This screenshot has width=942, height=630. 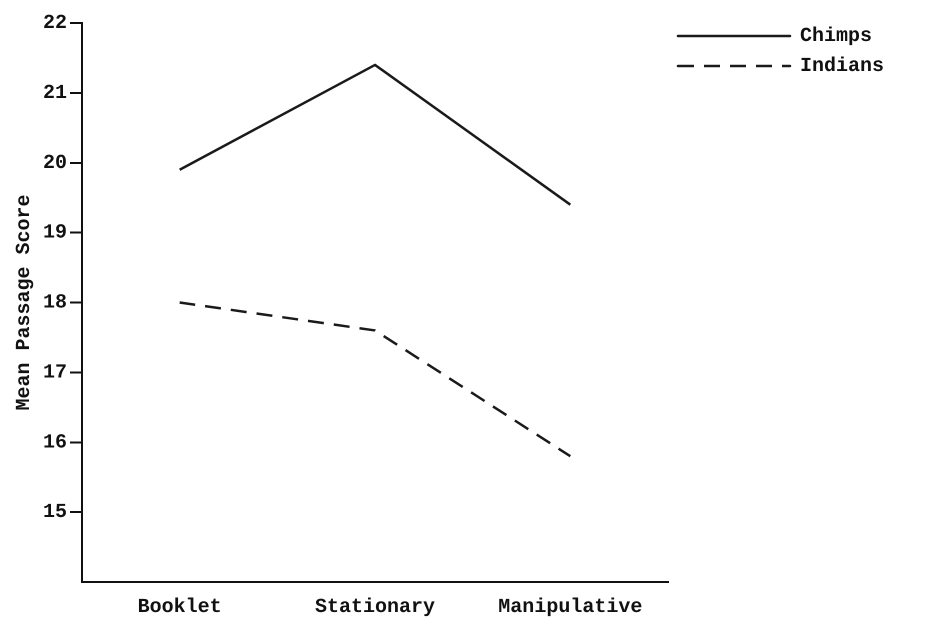 What do you see at coordinates (836, 36) in the screenshot?
I see `text: Chimps` at bounding box center [836, 36].